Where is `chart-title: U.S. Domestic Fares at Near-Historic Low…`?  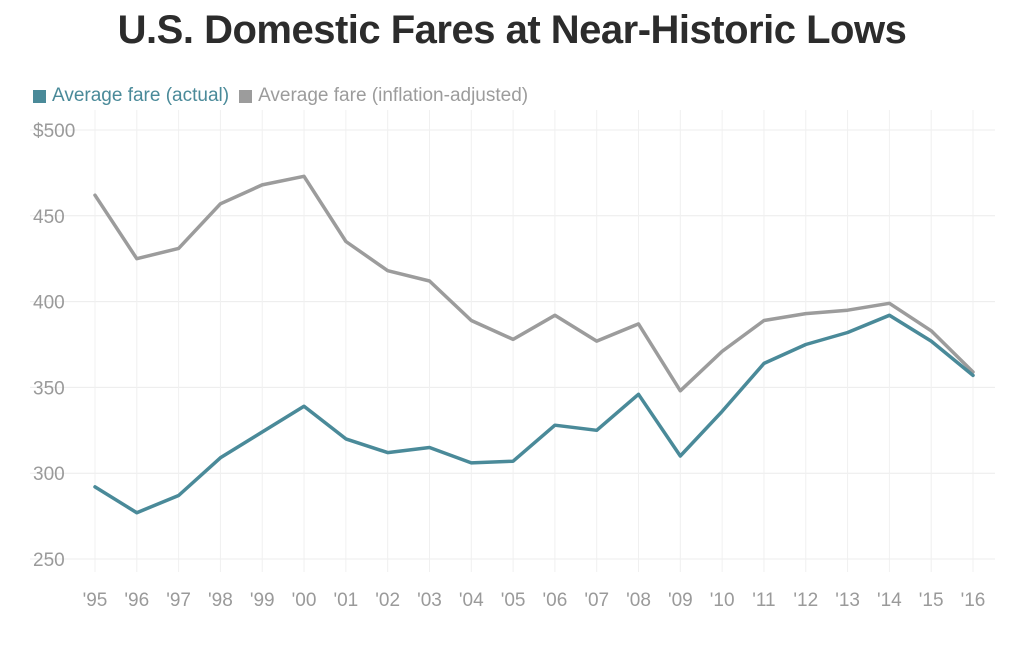
chart-title: U.S. Domestic Fares at Near-Historic Low… is located at coordinates (512, 30).